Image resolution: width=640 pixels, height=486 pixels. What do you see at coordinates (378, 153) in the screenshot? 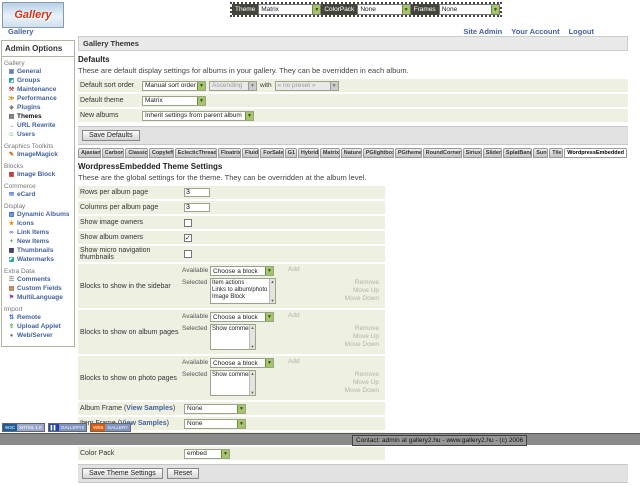
I see `tab-pglightbox: PGlightbox` at bounding box center [378, 153].